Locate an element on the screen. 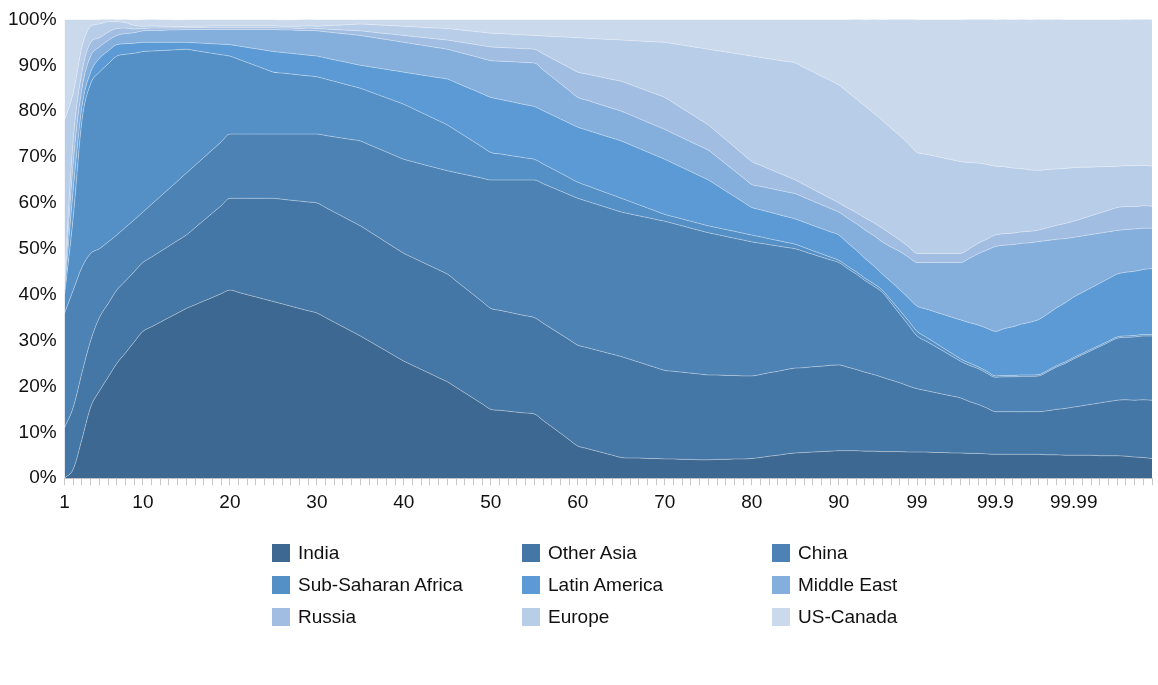  x-tick-label: 60 is located at coordinates (578, 501).